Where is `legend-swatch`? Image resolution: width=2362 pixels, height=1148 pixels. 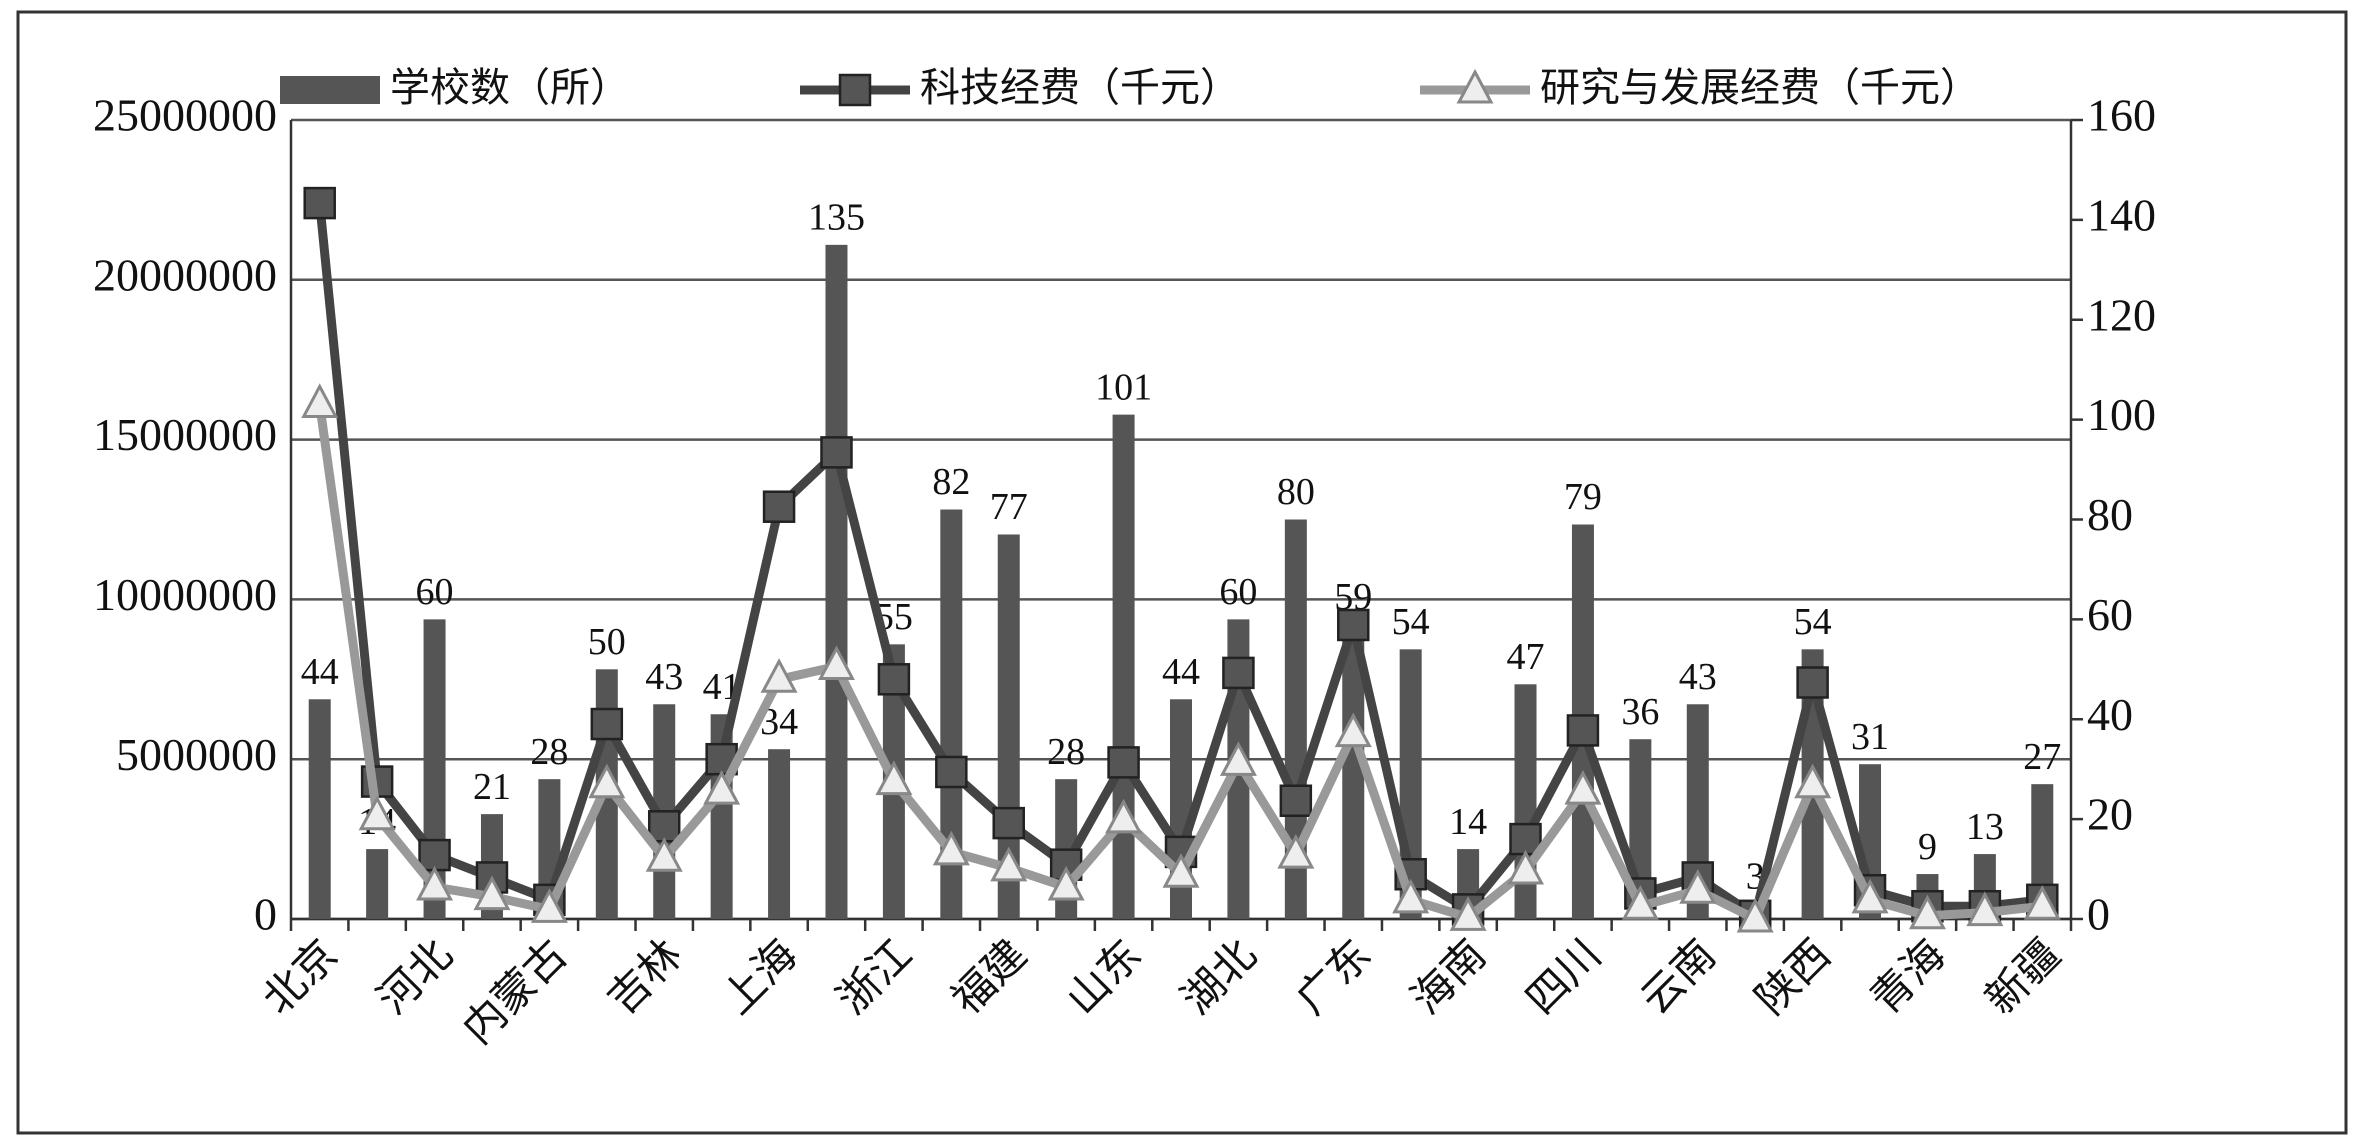
legend-swatch is located at coordinates (330, 90).